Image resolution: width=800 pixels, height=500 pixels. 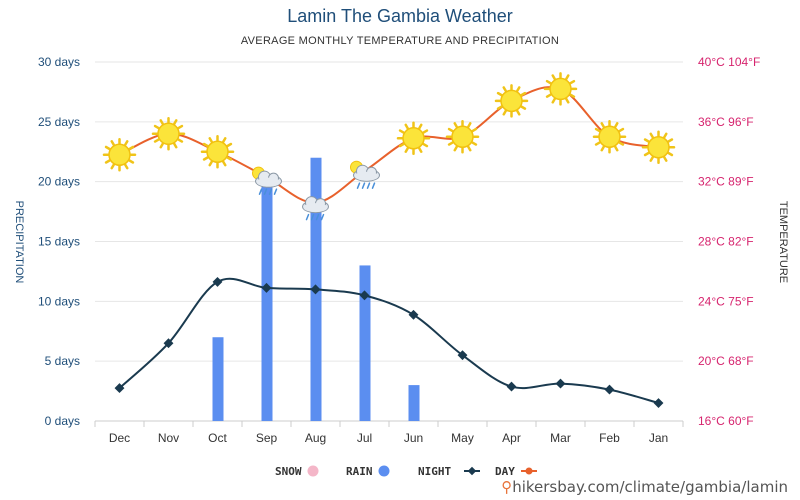 What do you see at coordinates (726, 122) in the screenshot?
I see `right-tick-label: 36°C 96°F` at bounding box center [726, 122].